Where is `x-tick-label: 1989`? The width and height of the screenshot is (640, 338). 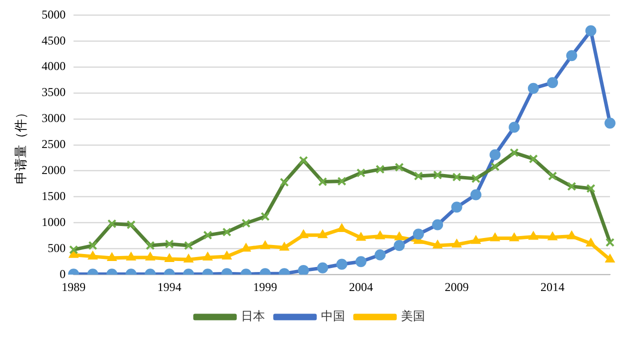
x-tick-label: 1989 is located at coordinates (74, 287).